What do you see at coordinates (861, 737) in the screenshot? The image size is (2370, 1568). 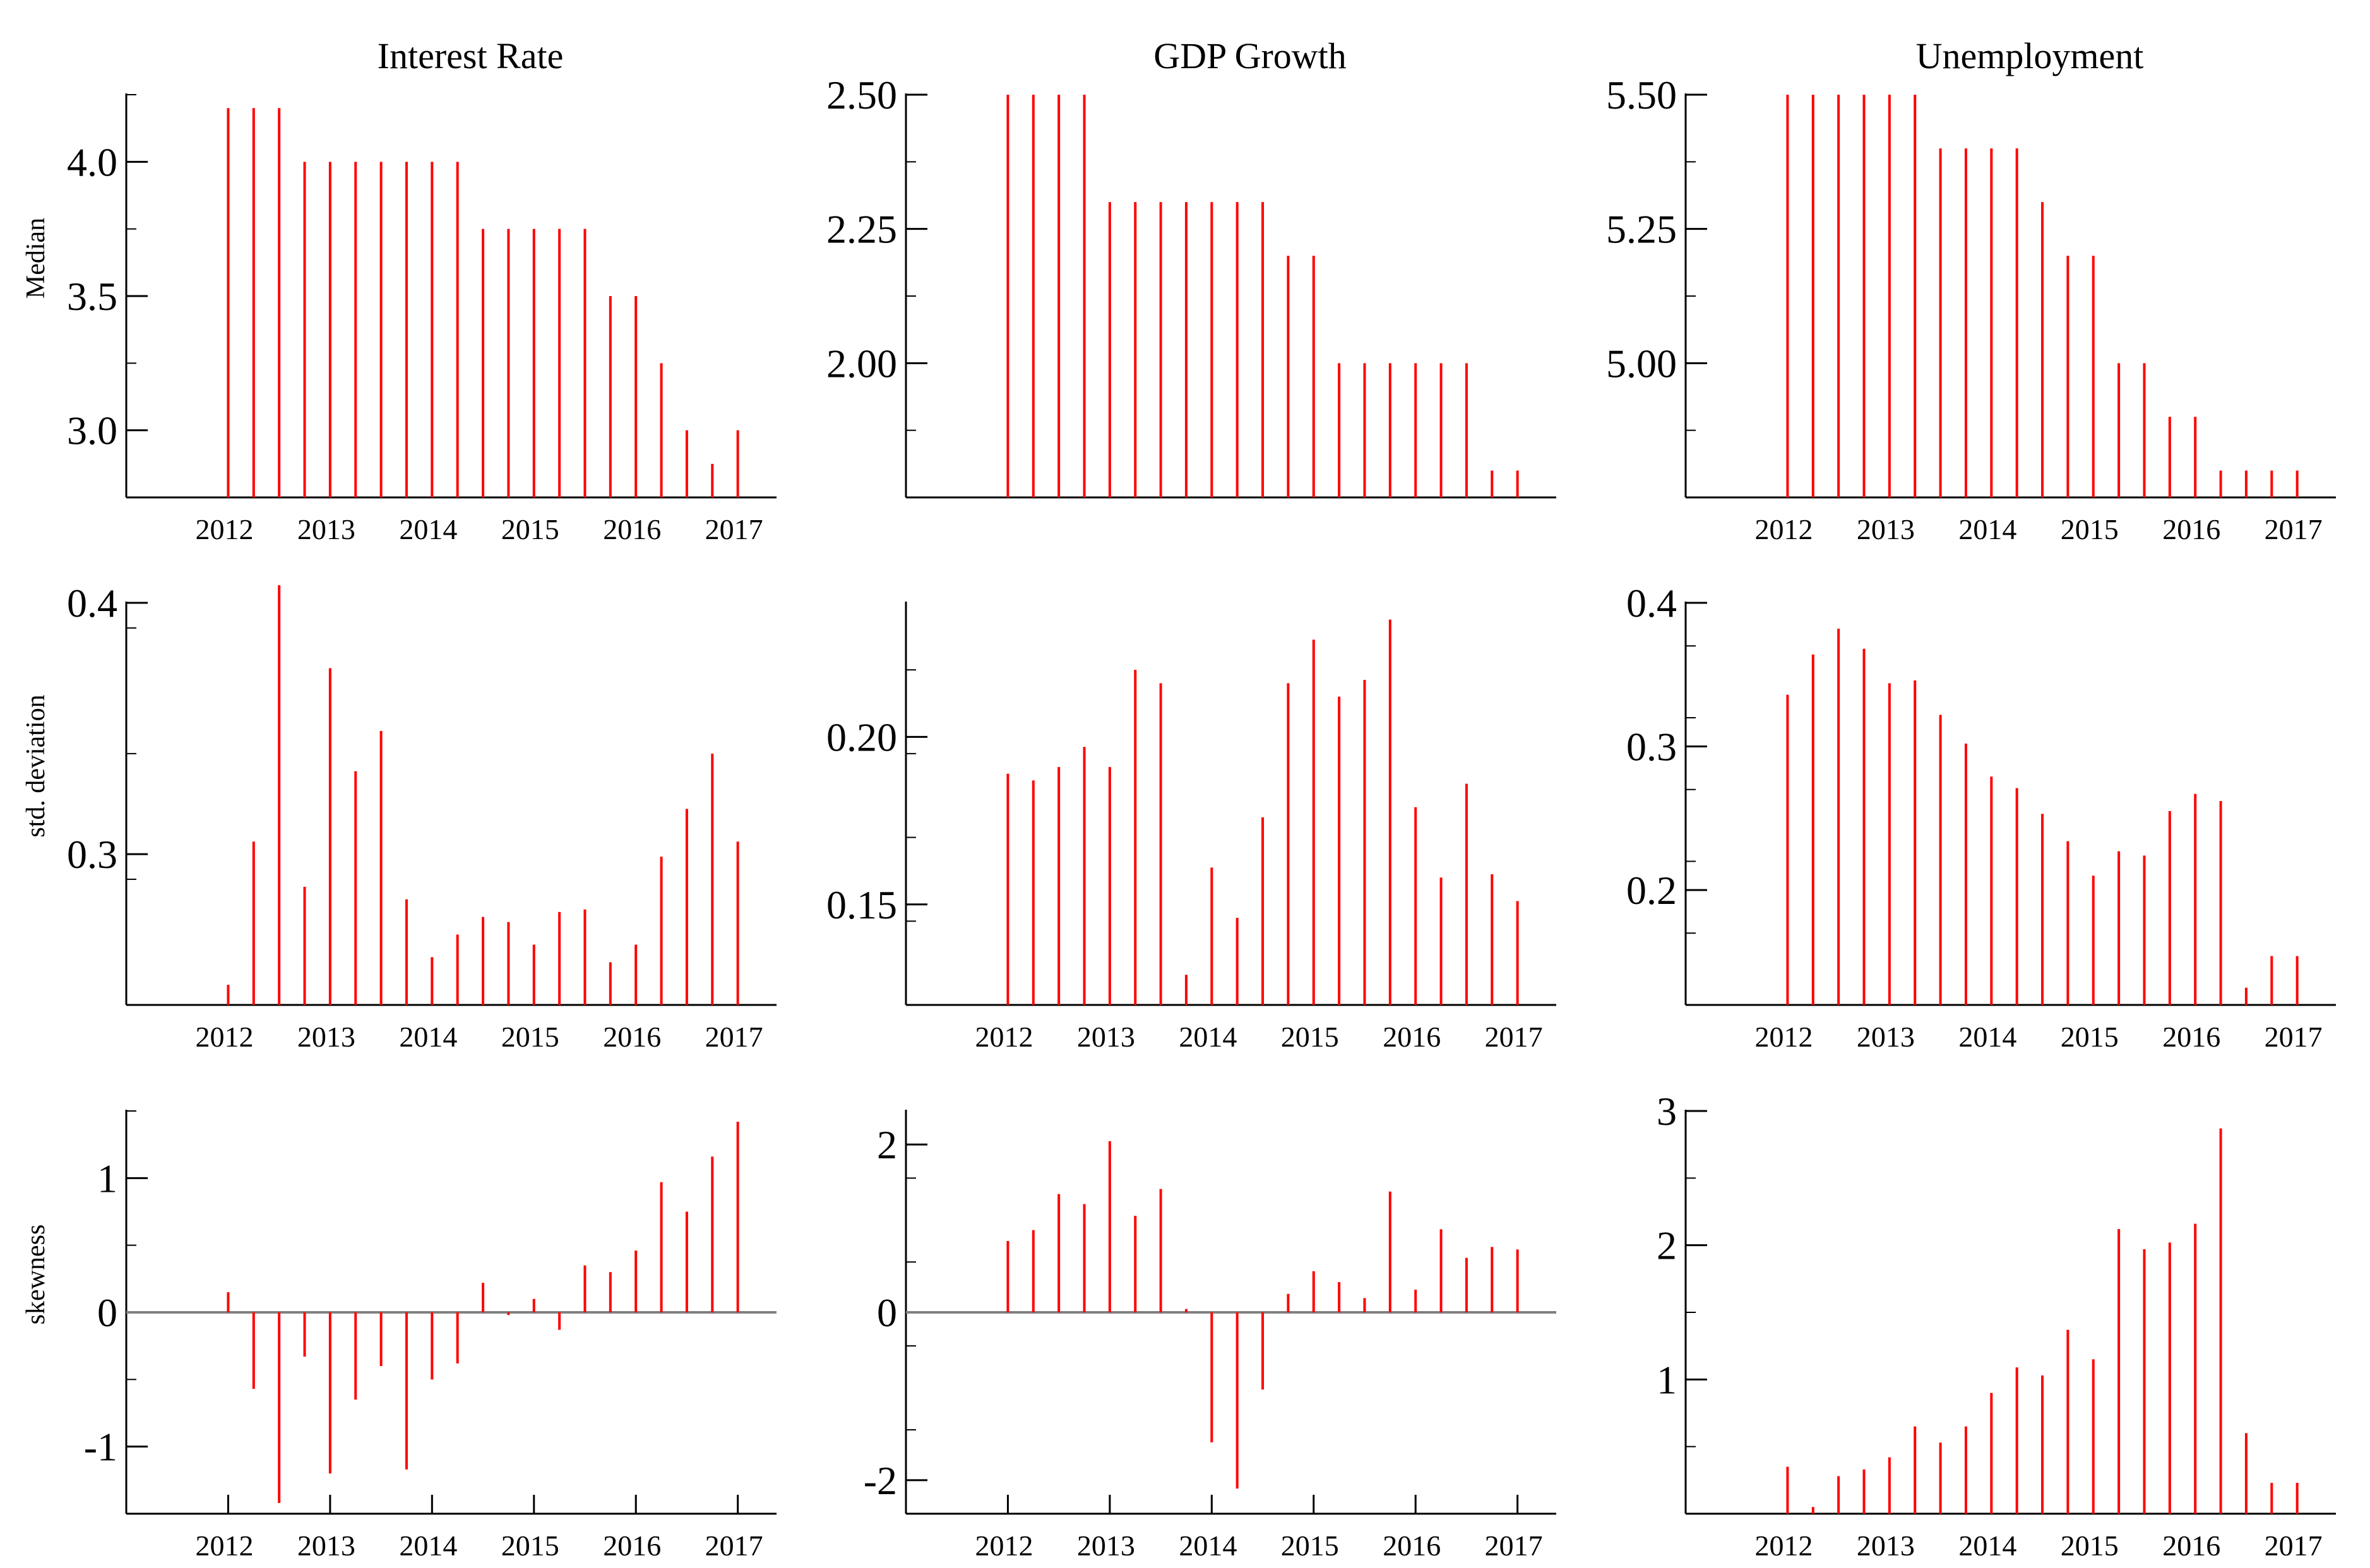 I see `y-tick-label: 0.20` at bounding box center [861, 737].